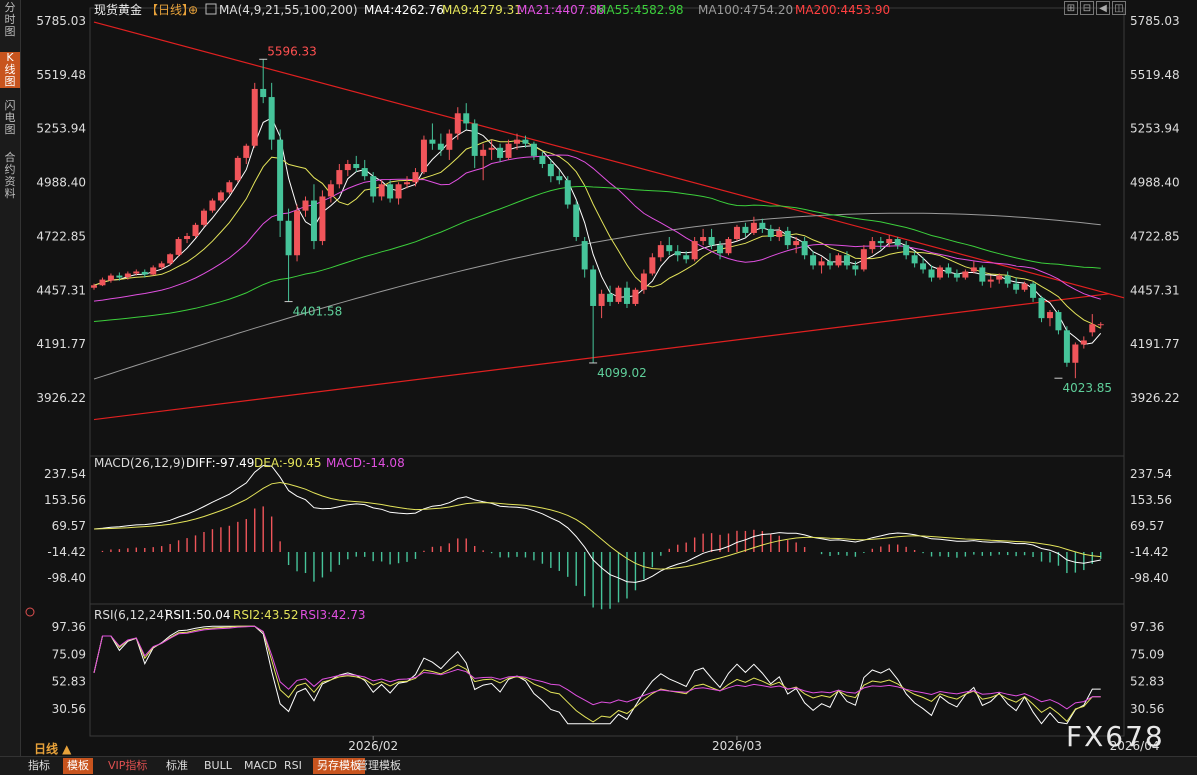 This screenshot has height=775, width=1197. What do you see at coordinates (61, 21) in the screenshot?
I see `price-tick-left-0: 5785.03` at bounding box center [61, 21].